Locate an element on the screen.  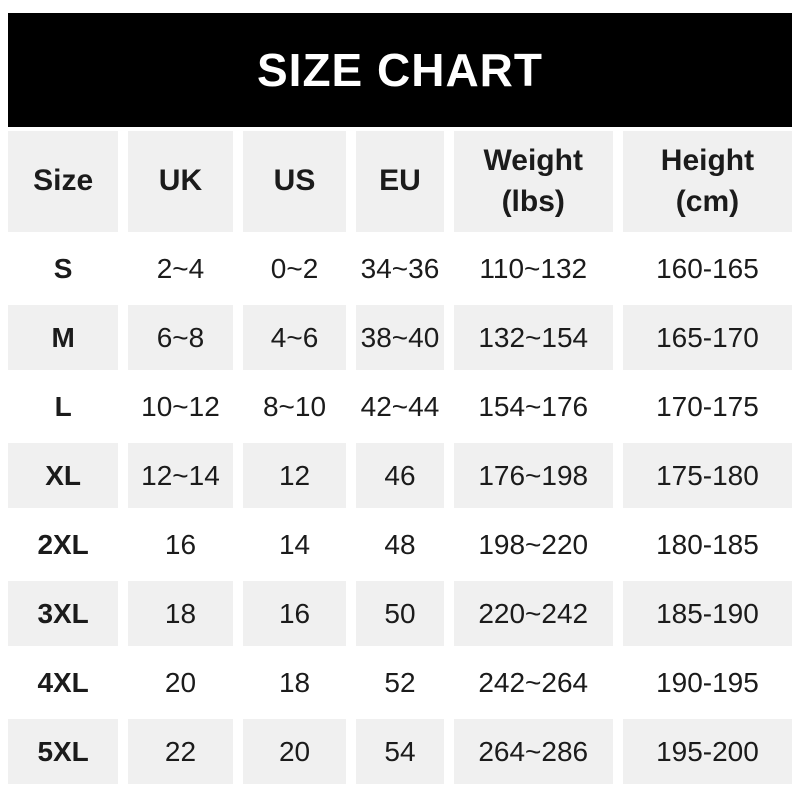
cell-height: 170-175 is located at coordinates (704, 405).